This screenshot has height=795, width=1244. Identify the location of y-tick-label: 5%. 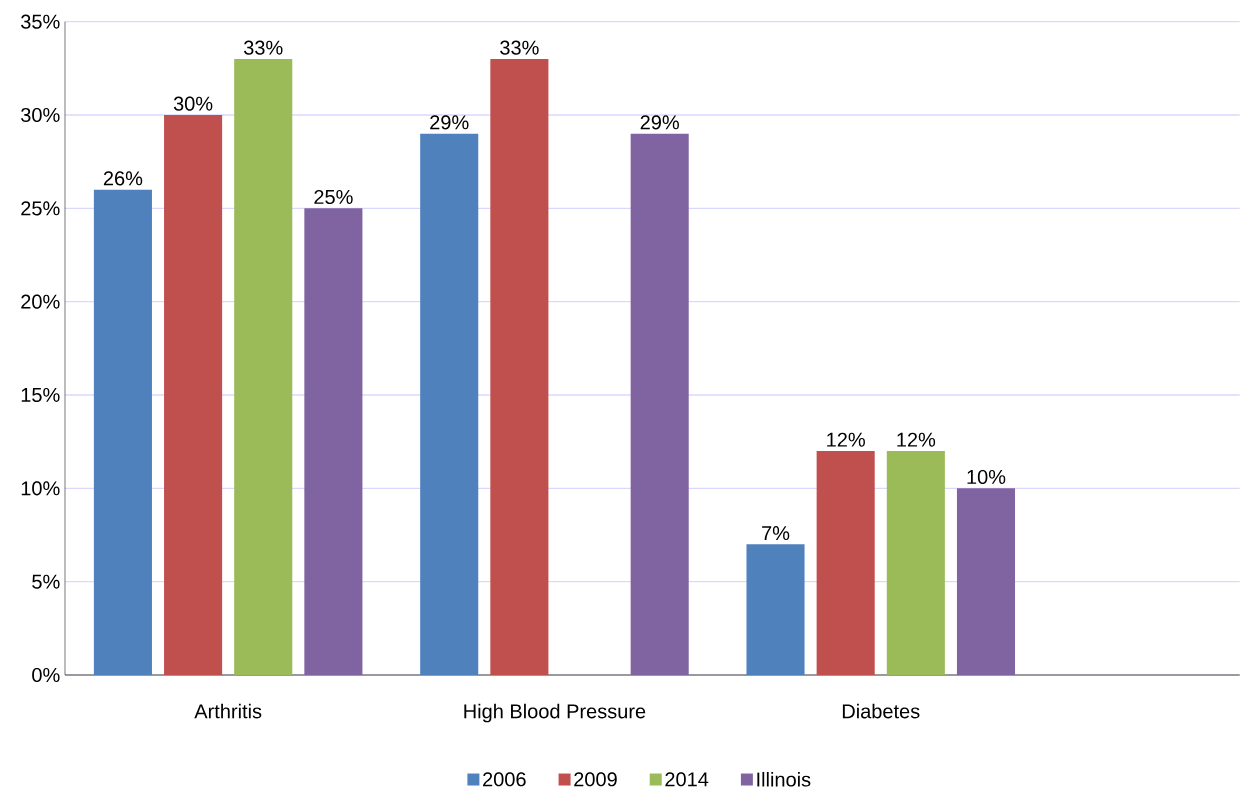
(46, 581).